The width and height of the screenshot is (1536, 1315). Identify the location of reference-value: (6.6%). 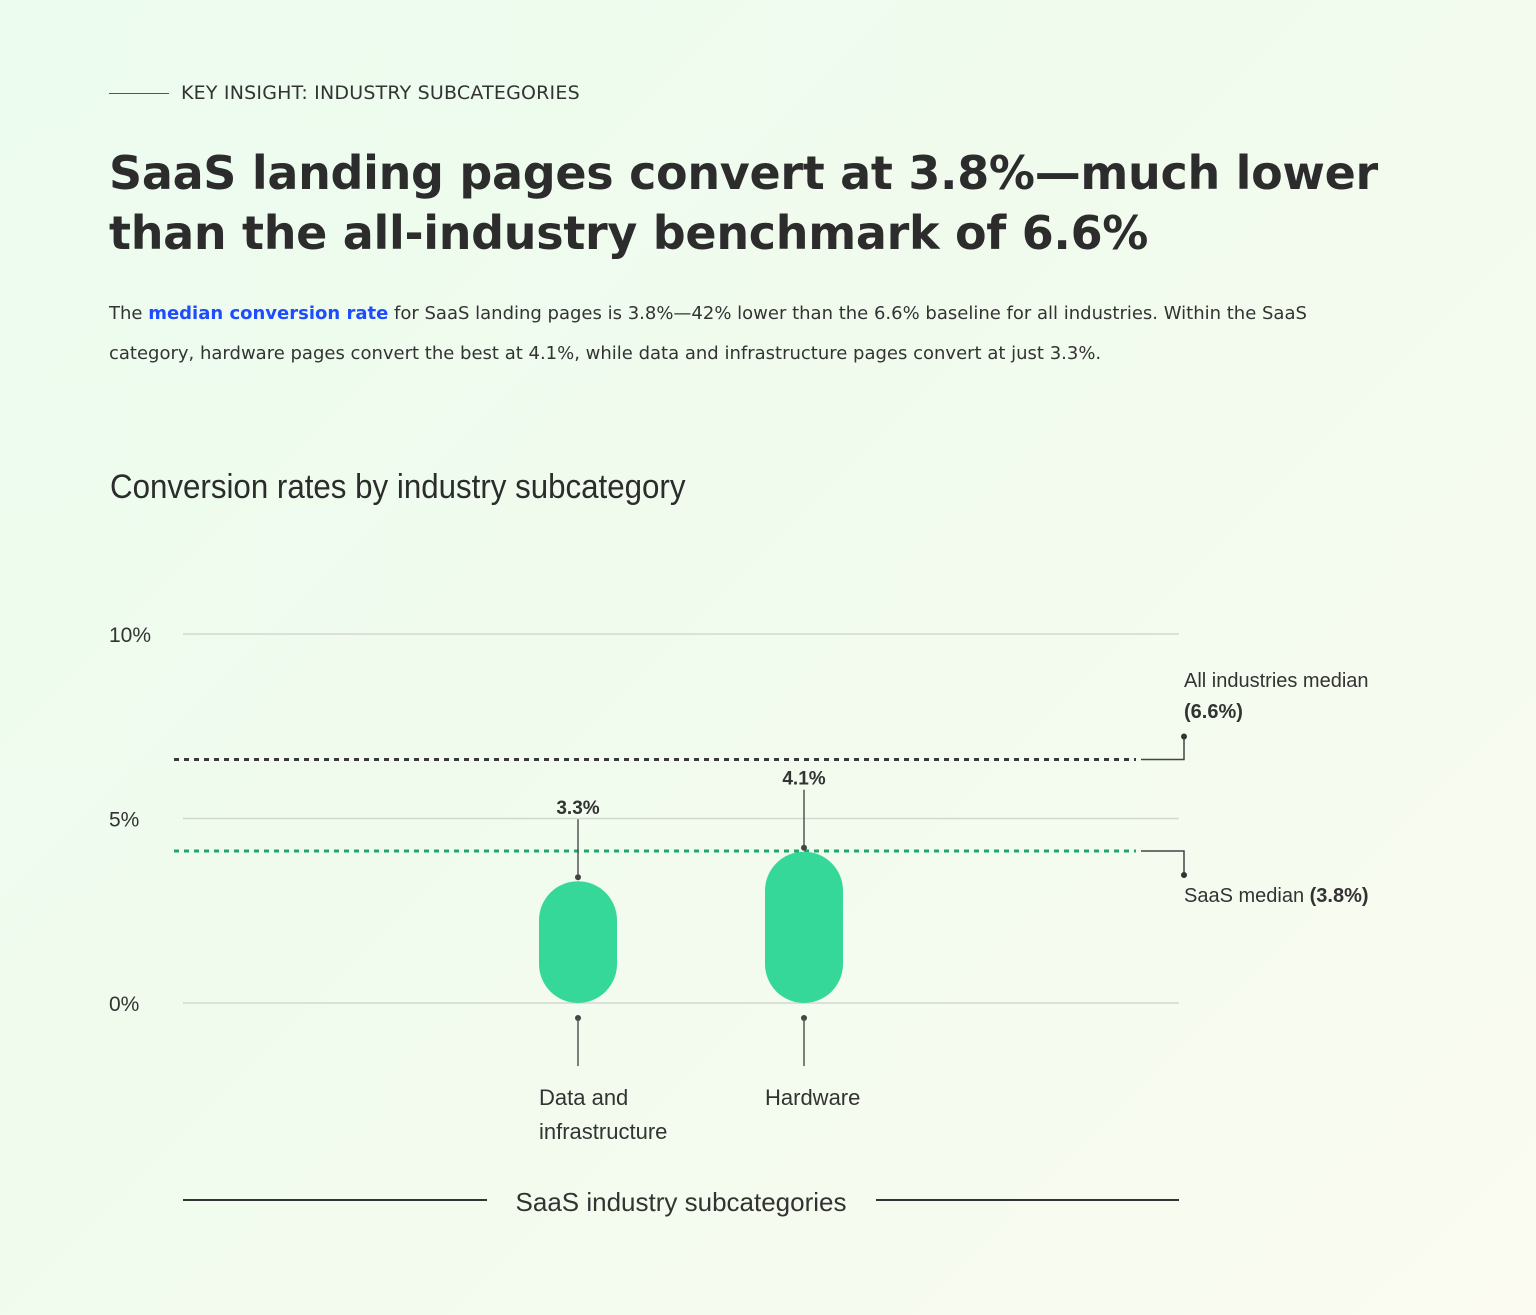
(1213, 712).